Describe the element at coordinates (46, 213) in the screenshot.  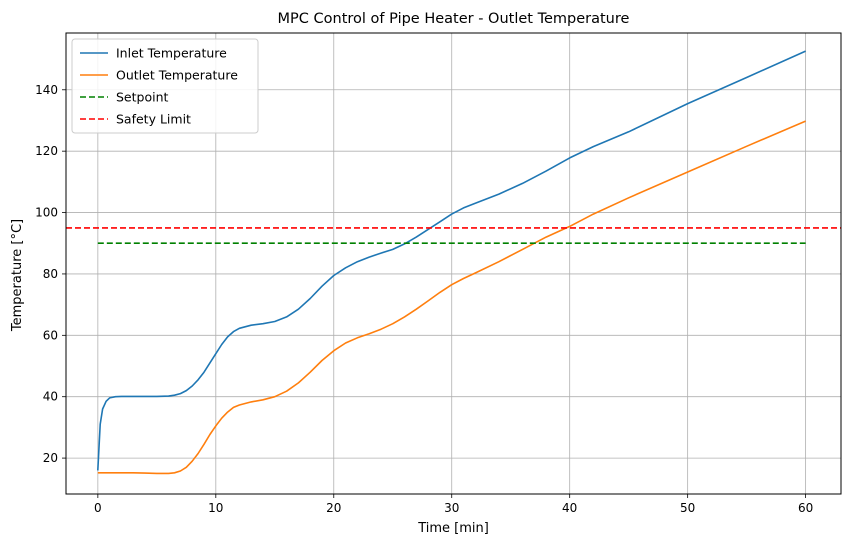
I see `y-tick-label: 100` at that location.